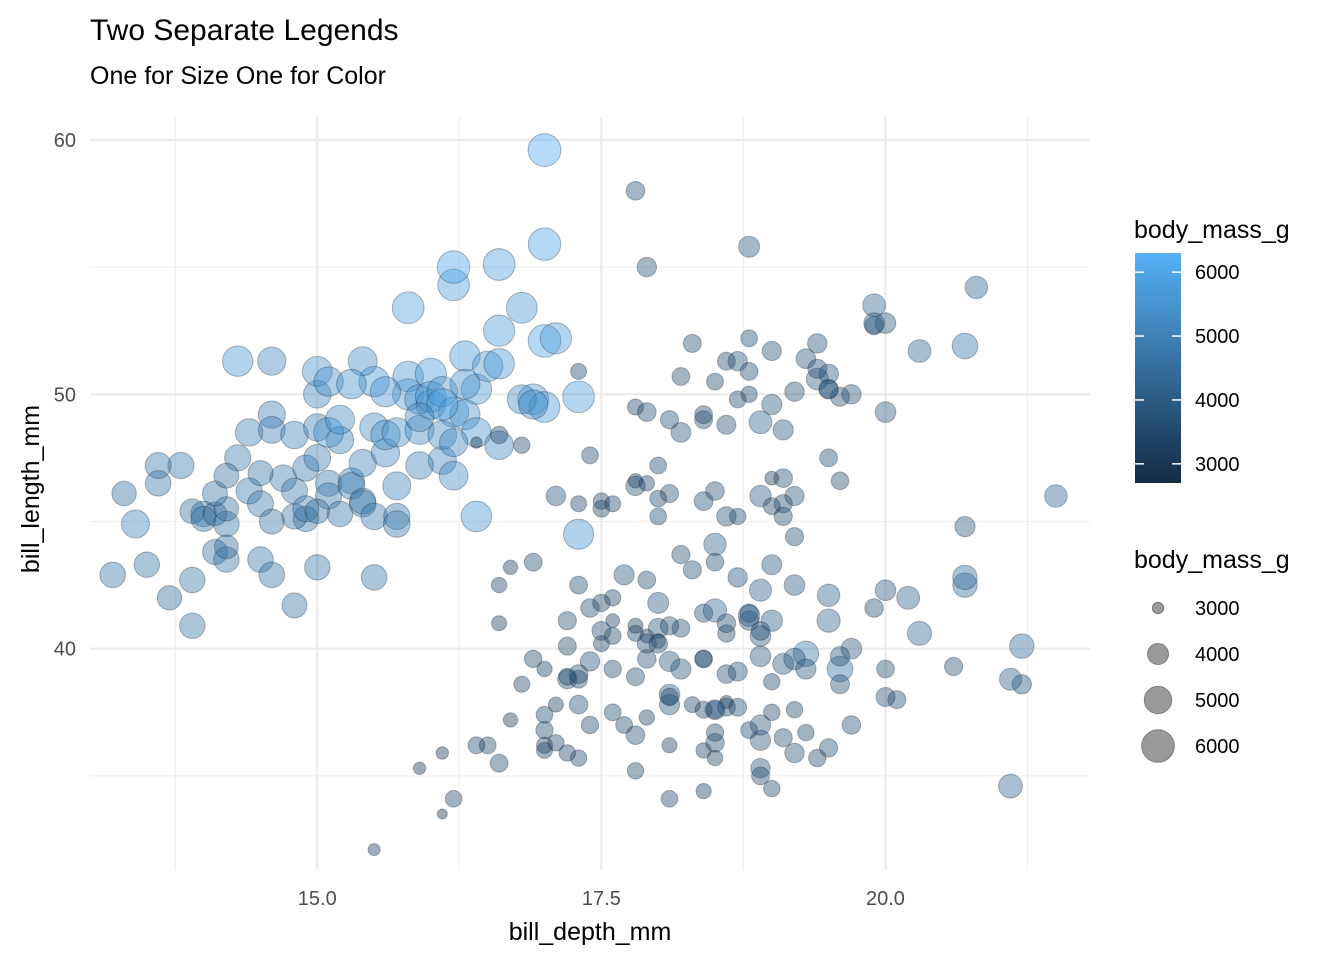 The width and height of the screenshot is (1344, 960). What do you see at coordinates (65, 650) in the screenshot?
I see `y-tick-label: 40` at bounding box center [65, 650].